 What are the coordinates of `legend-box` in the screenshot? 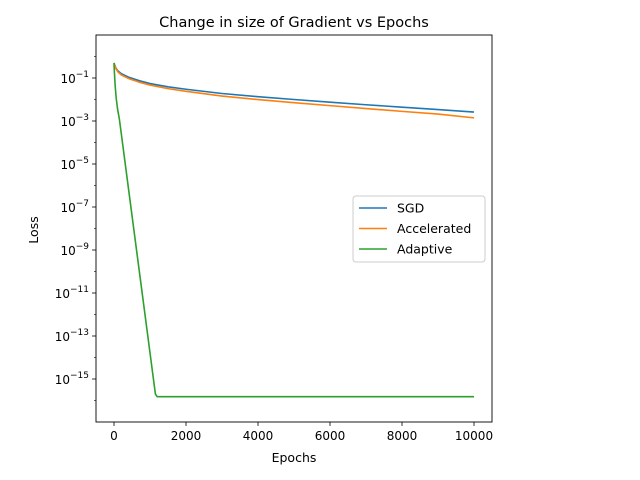 It's located at (419, 229).